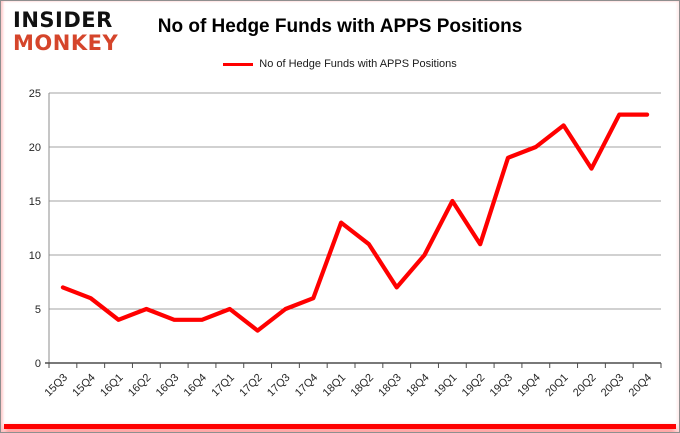 The image size is (680, 433). What do you see at coordinates (35, 256) in the screenshot?
I see `y-axis-label: 10` at bounding box center [35, 256].